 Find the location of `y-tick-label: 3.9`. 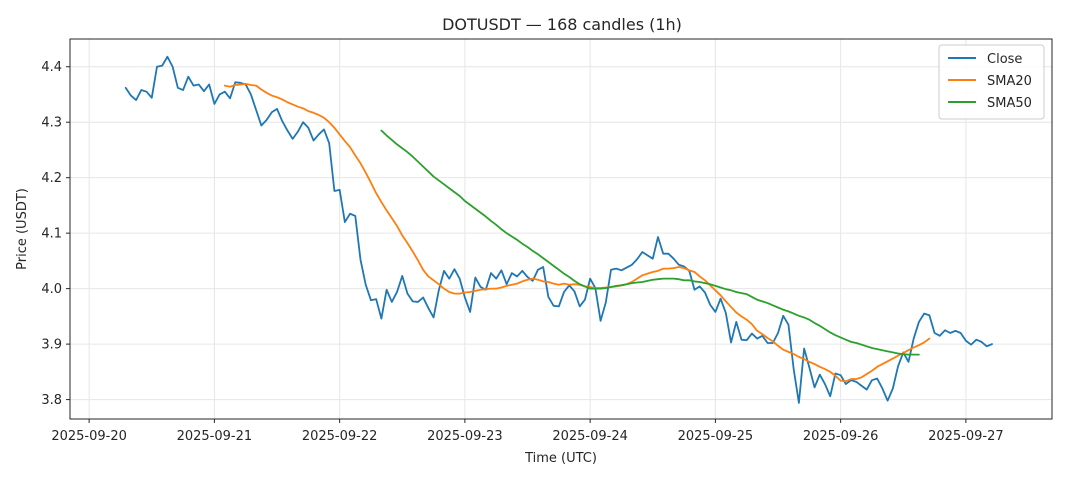

y-tick-label: 3.9 is located at coordinates (51, 345).